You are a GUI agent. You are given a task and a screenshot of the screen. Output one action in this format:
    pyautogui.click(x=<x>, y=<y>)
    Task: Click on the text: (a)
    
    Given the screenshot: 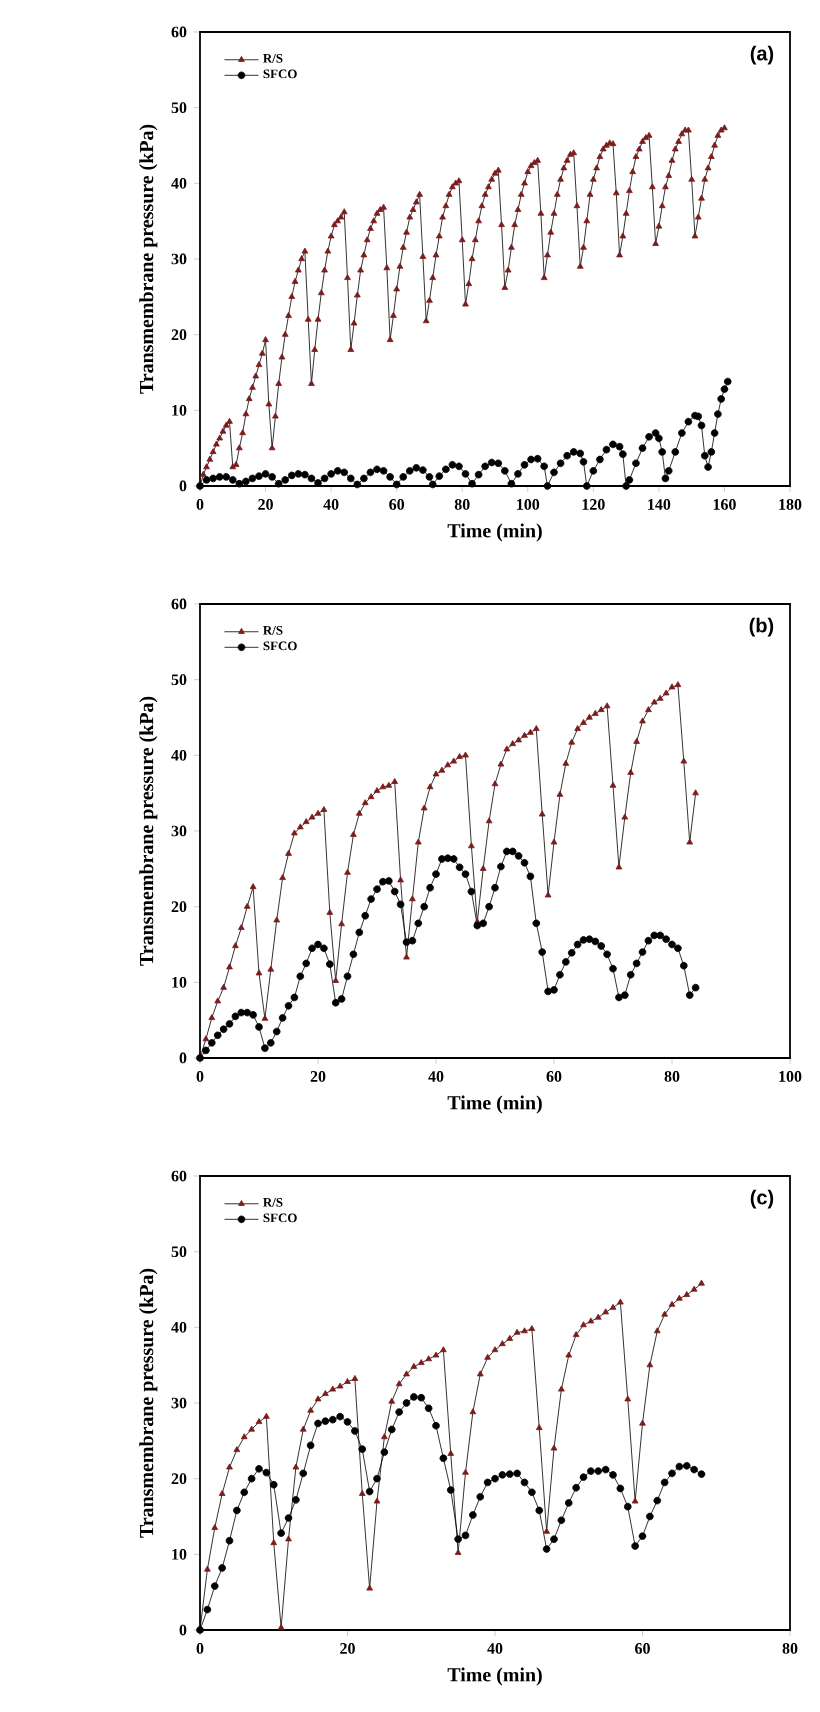 What is the action you would take?
    pyautogui.click(x=762, y=55)
    